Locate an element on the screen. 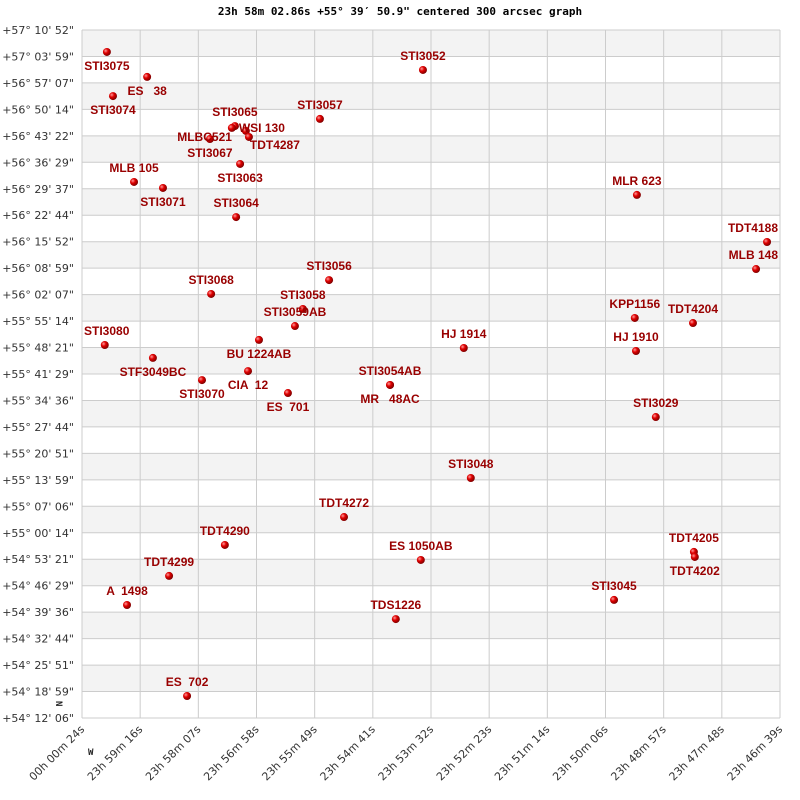 Image resolution: width=800 pixels, height=800 pixels. west-marker: W is located at coordinates (91, 753).